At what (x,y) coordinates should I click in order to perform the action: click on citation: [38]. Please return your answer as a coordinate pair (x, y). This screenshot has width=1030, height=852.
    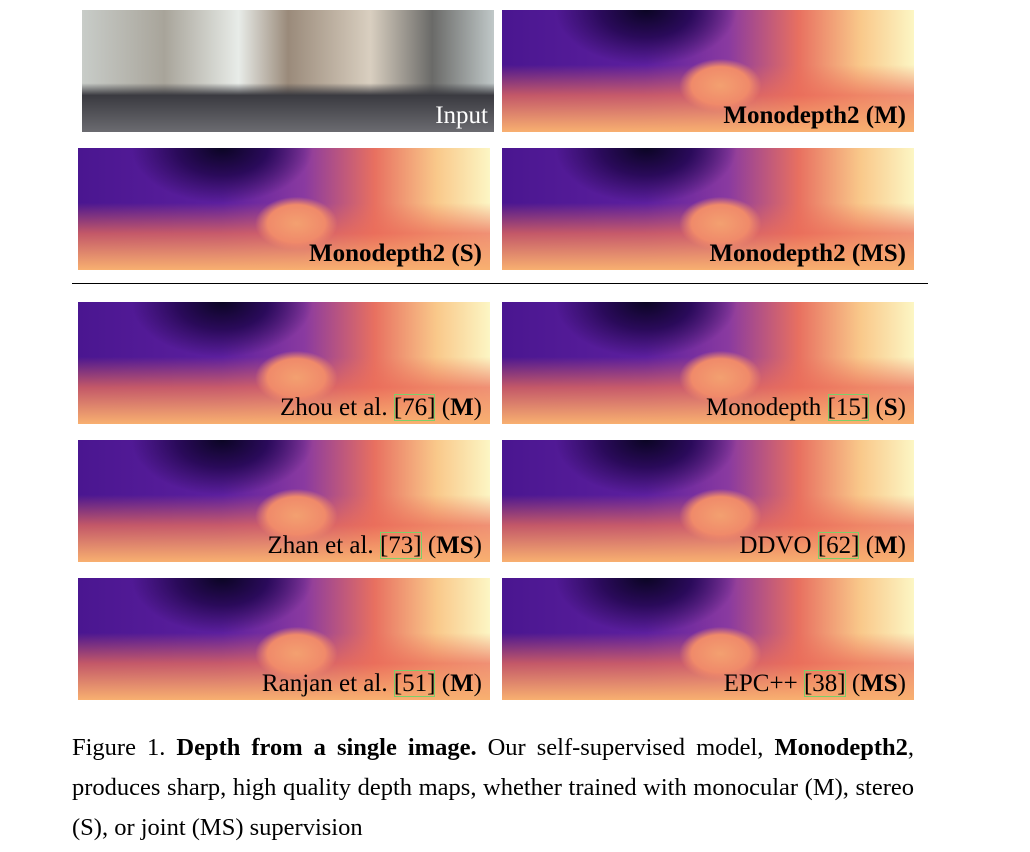
    Looking at the image, I should click on (824, 683).